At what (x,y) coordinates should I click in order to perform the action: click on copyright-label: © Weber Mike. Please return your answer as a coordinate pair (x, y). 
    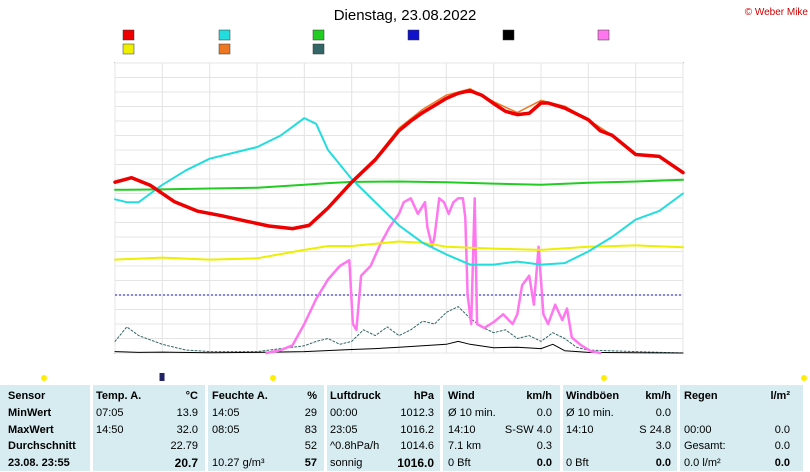
    Looking at the image, I should click on (777, 12).